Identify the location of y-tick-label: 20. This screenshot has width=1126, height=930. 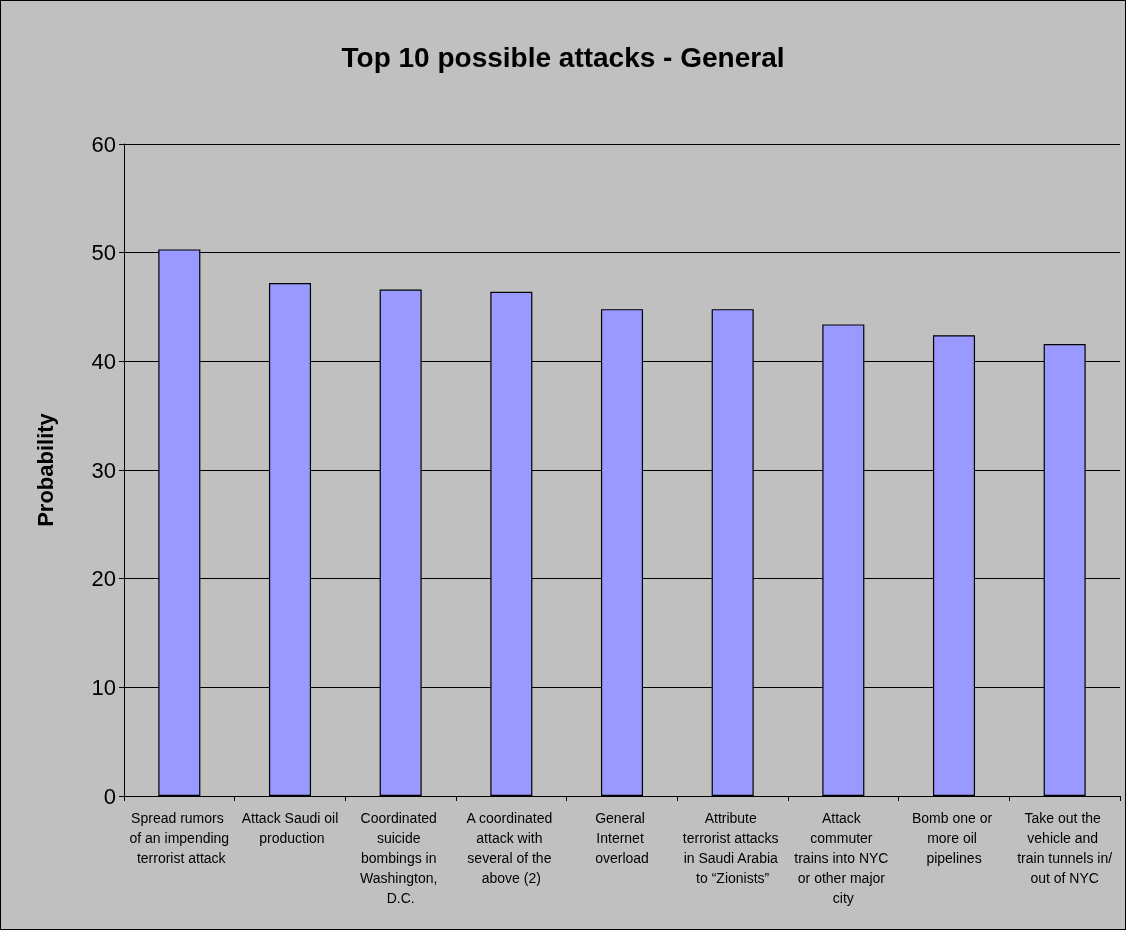
(103, 579).